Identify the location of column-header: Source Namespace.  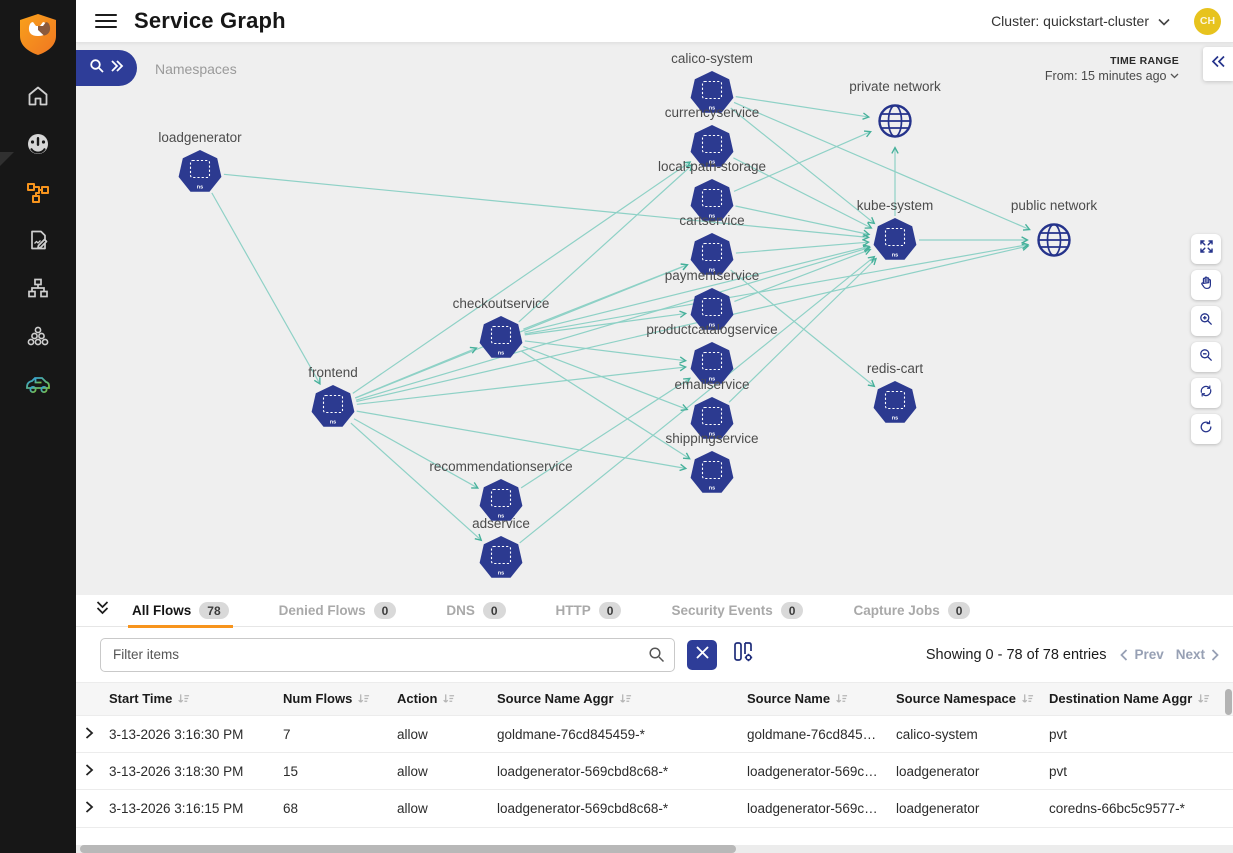
(966, 699).